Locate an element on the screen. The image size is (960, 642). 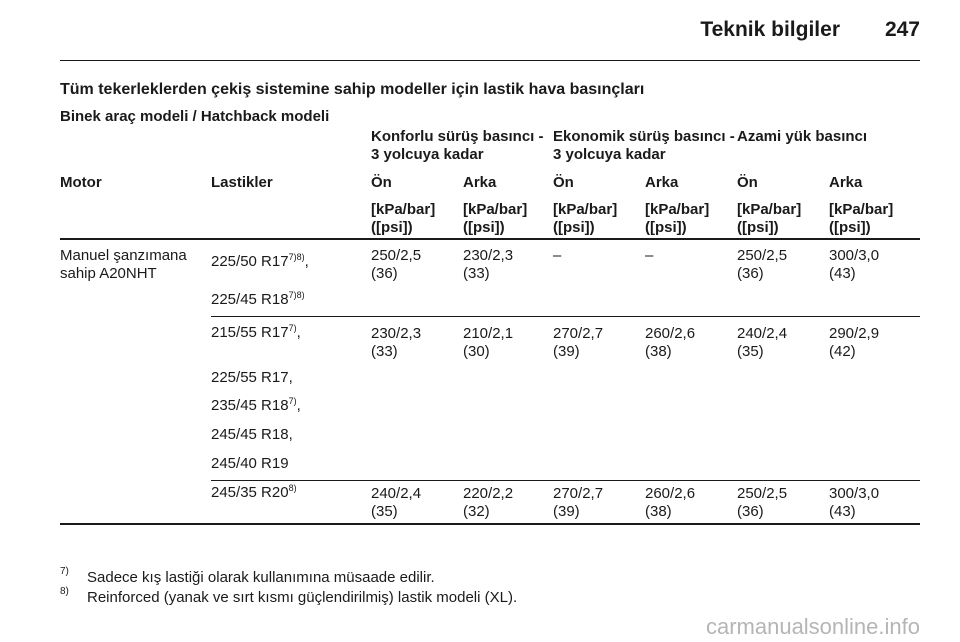
tire-text: 245/45 R18, is located at coordinates (252, 434).